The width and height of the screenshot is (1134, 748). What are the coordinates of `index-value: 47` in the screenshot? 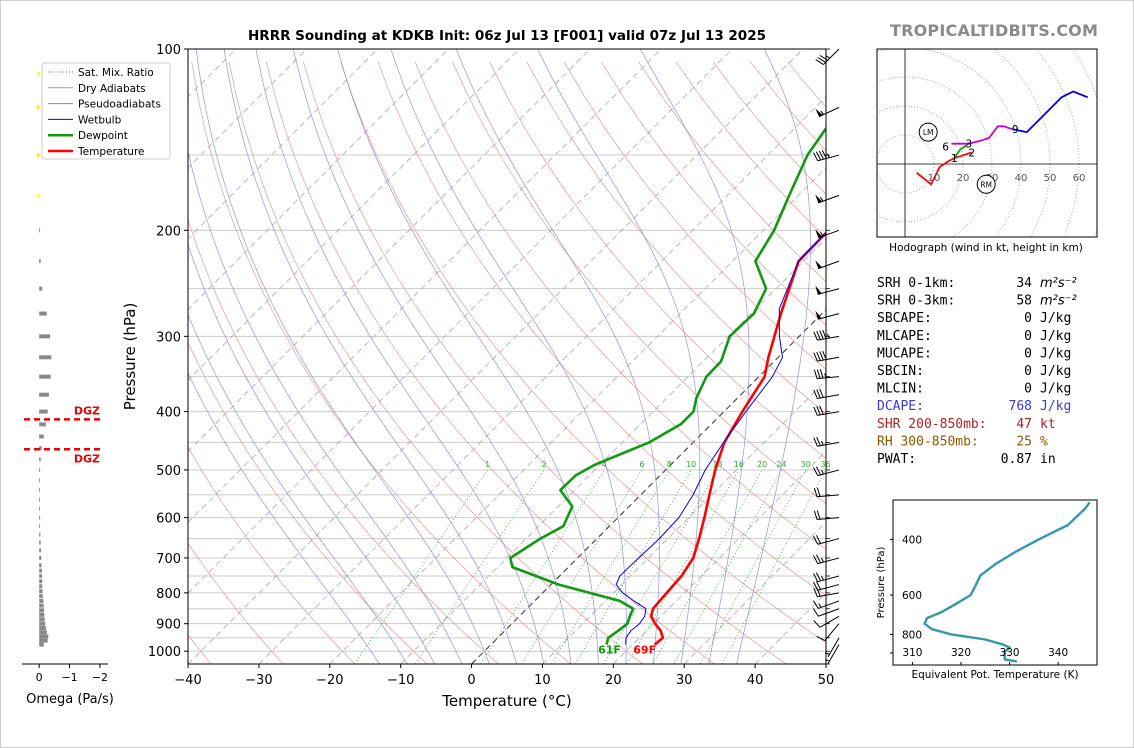 It's located at (1024, 424).